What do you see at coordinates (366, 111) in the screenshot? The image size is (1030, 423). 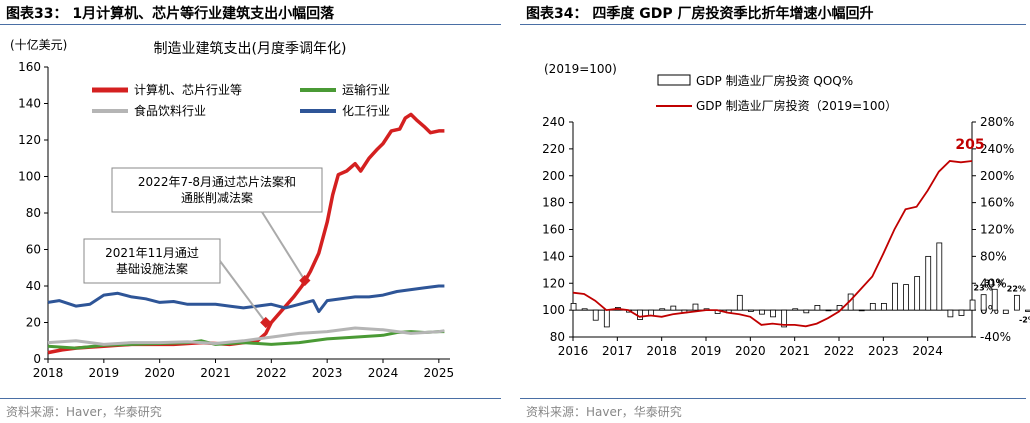 I see `left-legend-label: 化工行业` at bounding box center [366, 111].